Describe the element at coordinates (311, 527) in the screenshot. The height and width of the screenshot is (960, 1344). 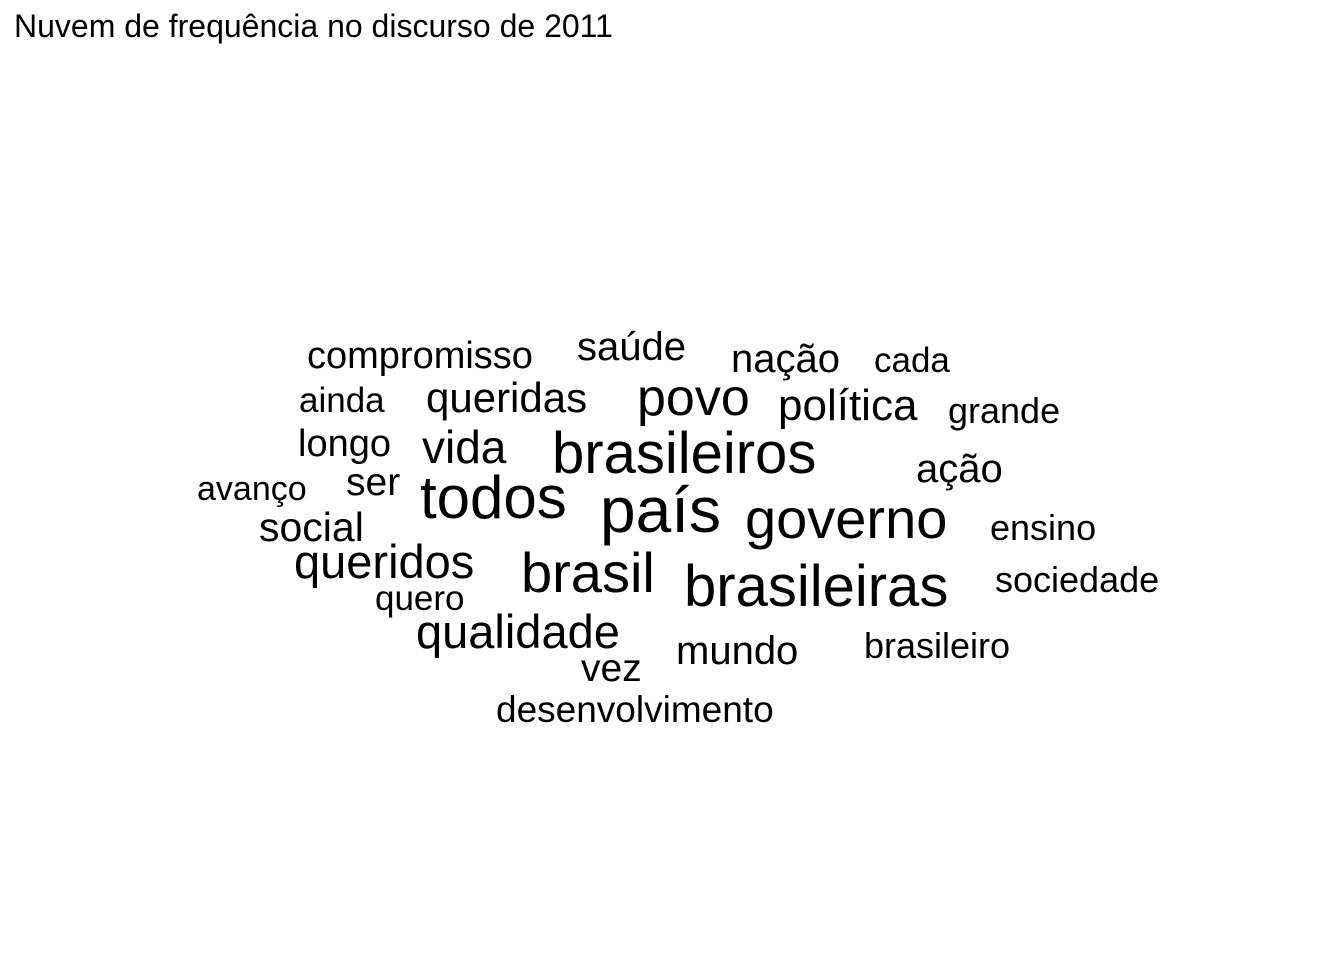
I see `cloud-word: social` at that location.